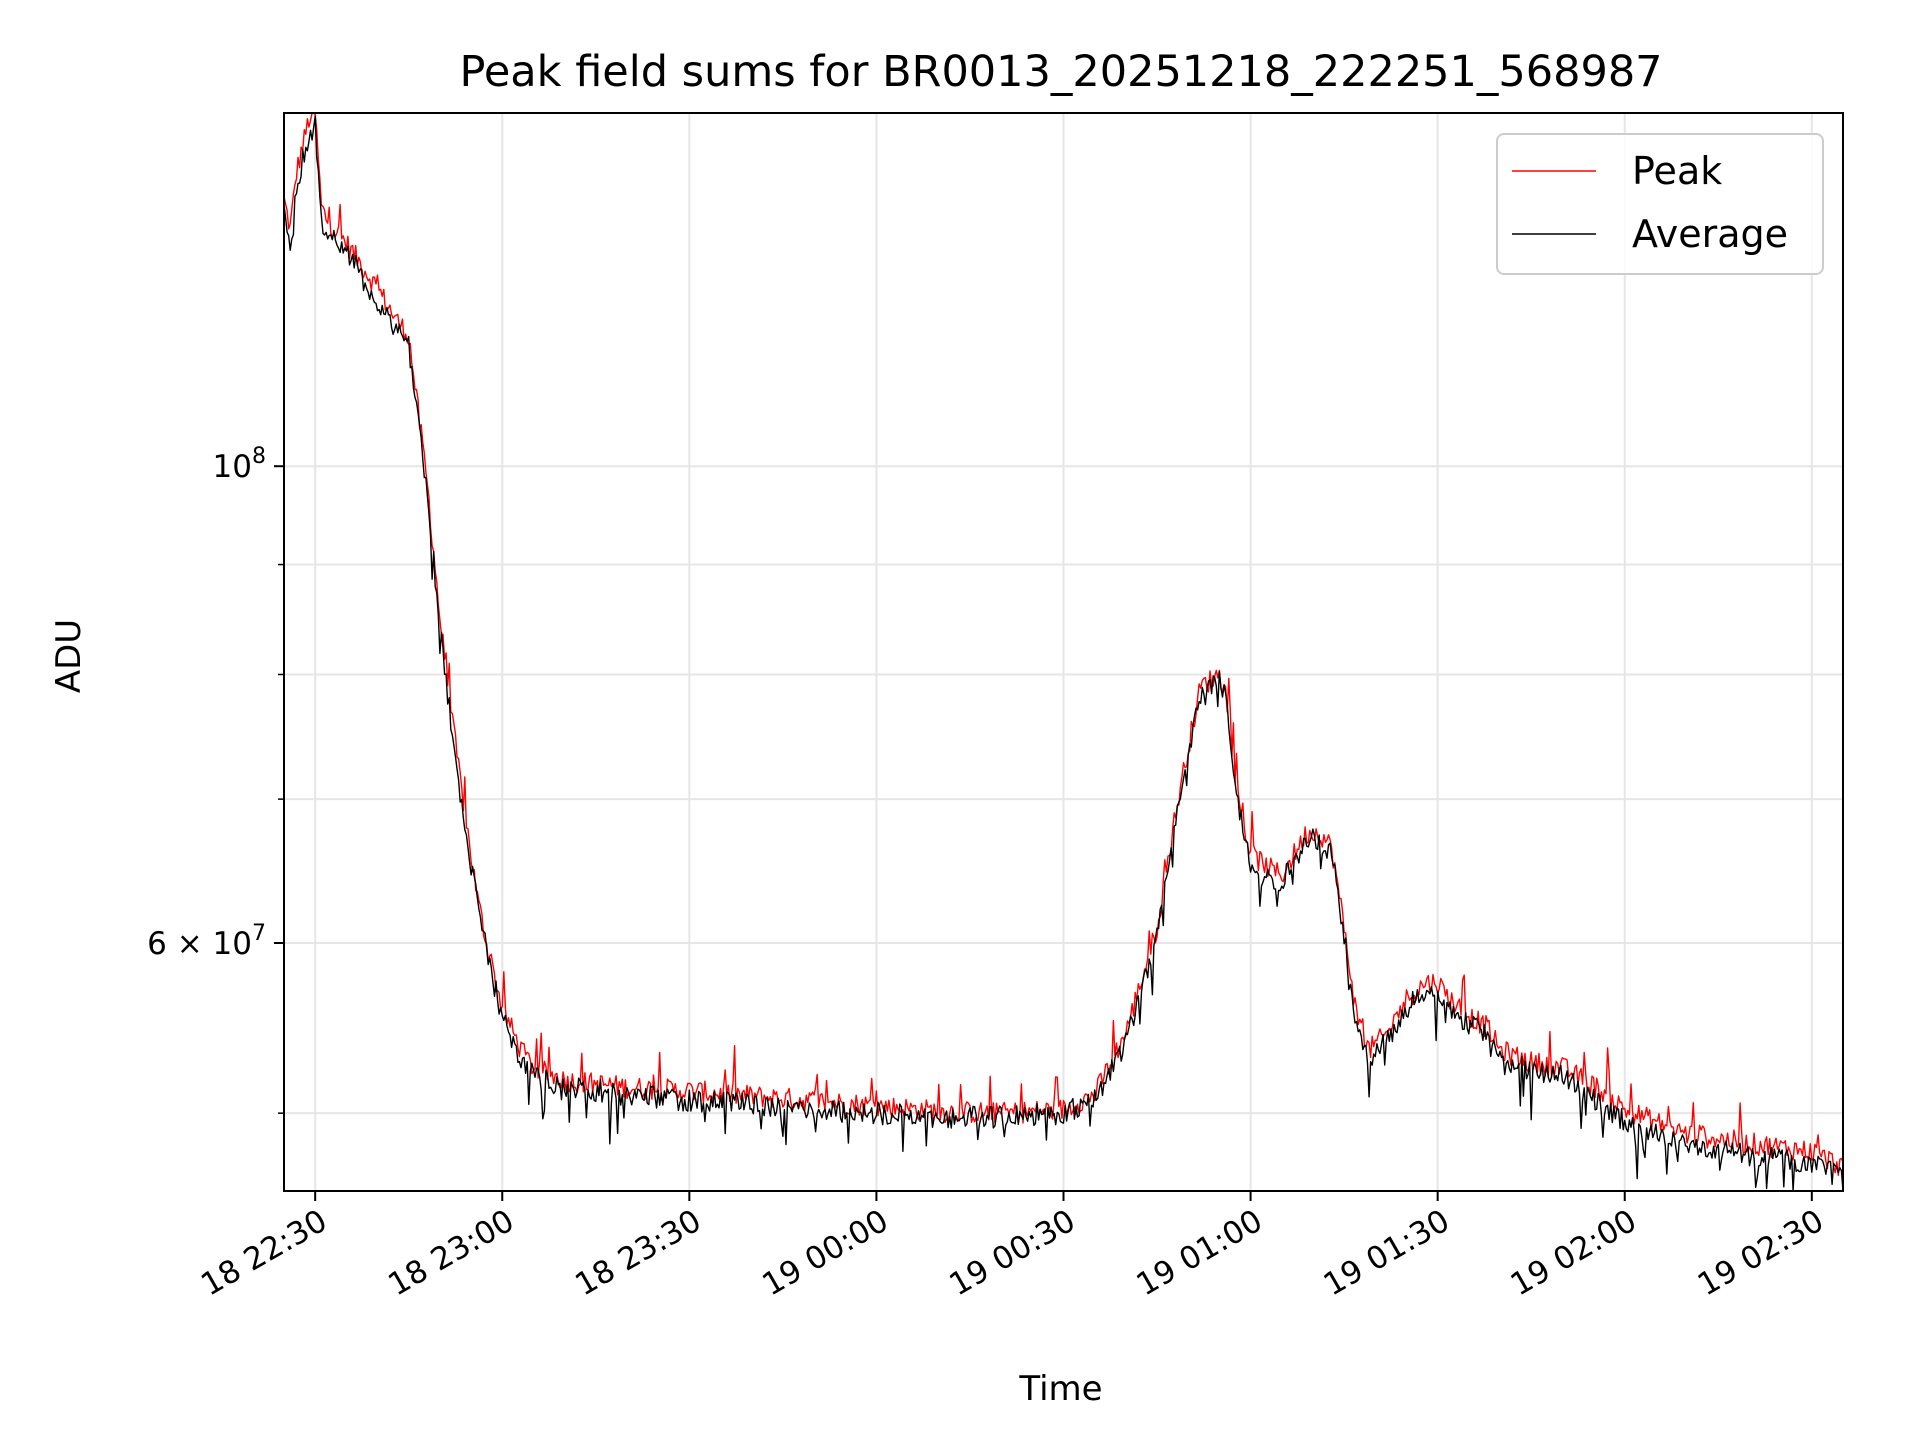  What do you see at coordinates (239, 464) in the screenshot?
I see `y-tick-label: 108` at bounding box center [239, 464].